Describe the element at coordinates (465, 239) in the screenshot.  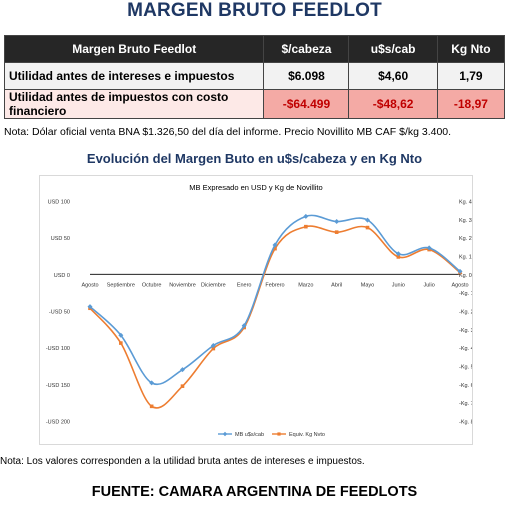
I see `y-right-tick-label: Kg. 20` at that location.